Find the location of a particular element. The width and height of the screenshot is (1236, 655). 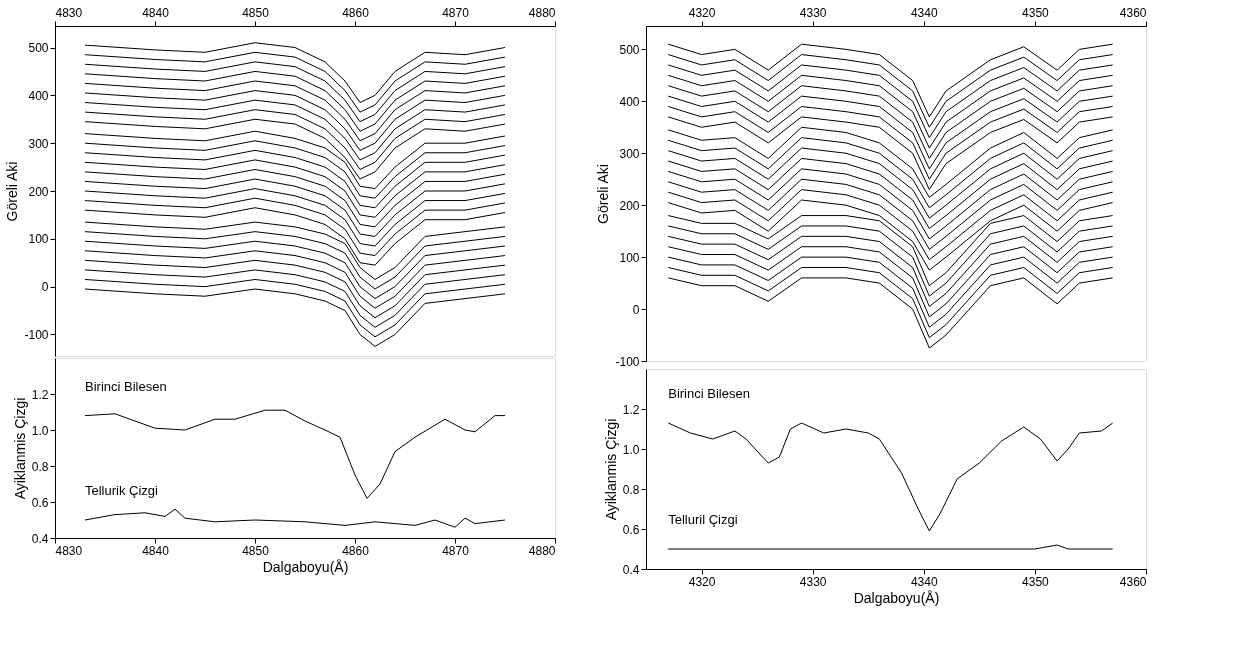

series-label: Tellurik Çizgi is located at coordinates (122, 490).